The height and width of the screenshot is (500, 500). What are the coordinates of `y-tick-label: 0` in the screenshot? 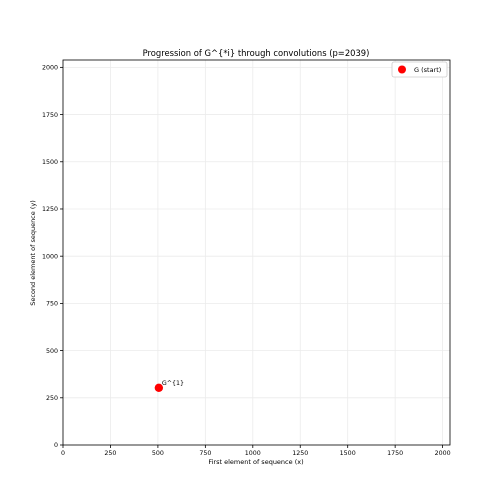 It's located at (56, 445).